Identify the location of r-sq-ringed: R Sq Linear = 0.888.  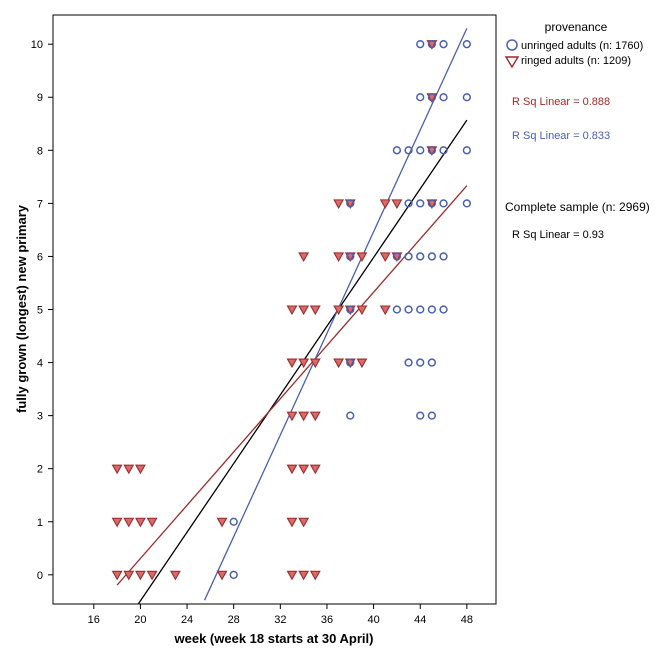
(561, 102).